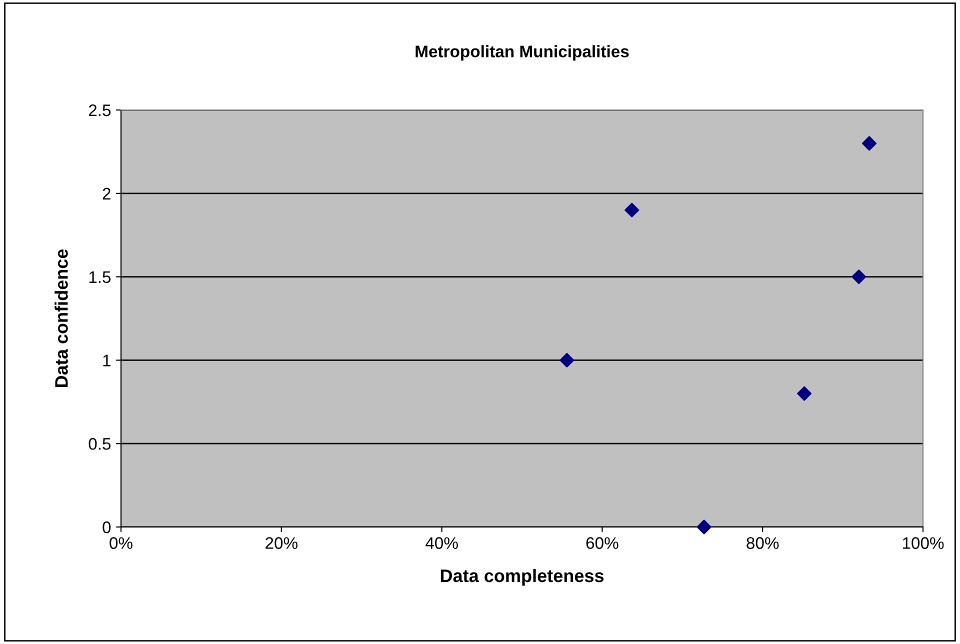 The height and width of the screenshot is (644, 960). What do you see at coordinates (61, 318) in the screenshot?
I see `y-axis-title: Data confidence` at bounding box center [61, 318].